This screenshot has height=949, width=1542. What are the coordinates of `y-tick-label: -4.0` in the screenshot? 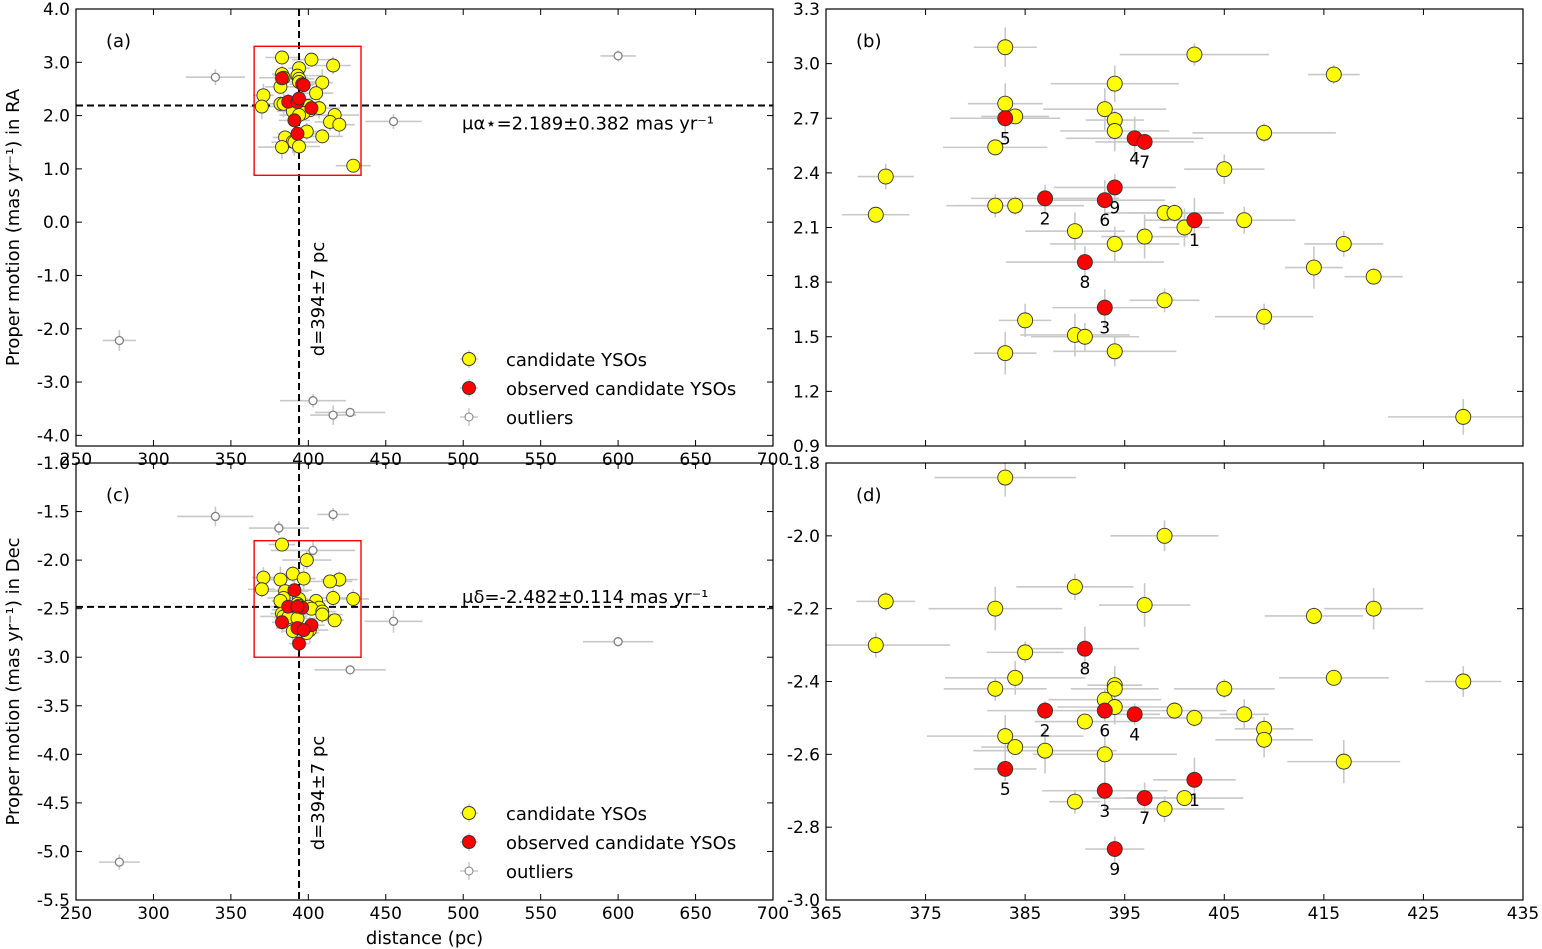 It's located at (53, 755).